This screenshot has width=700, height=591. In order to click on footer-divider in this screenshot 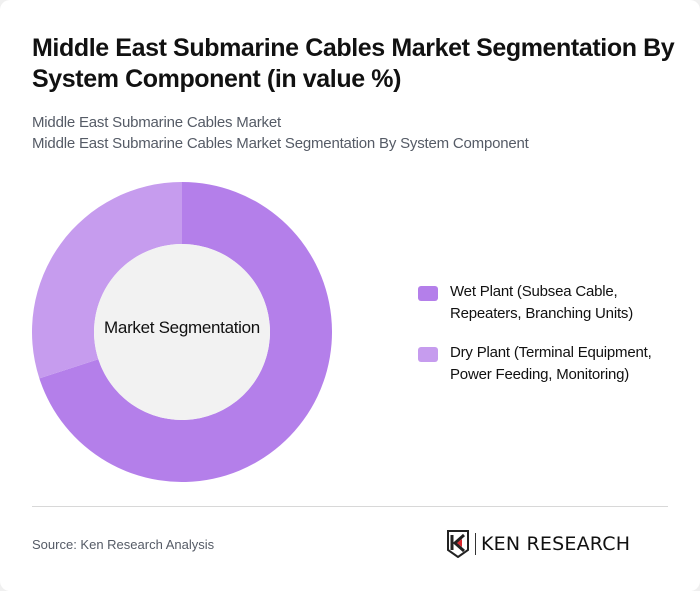, I will do `click(350, 506)`.